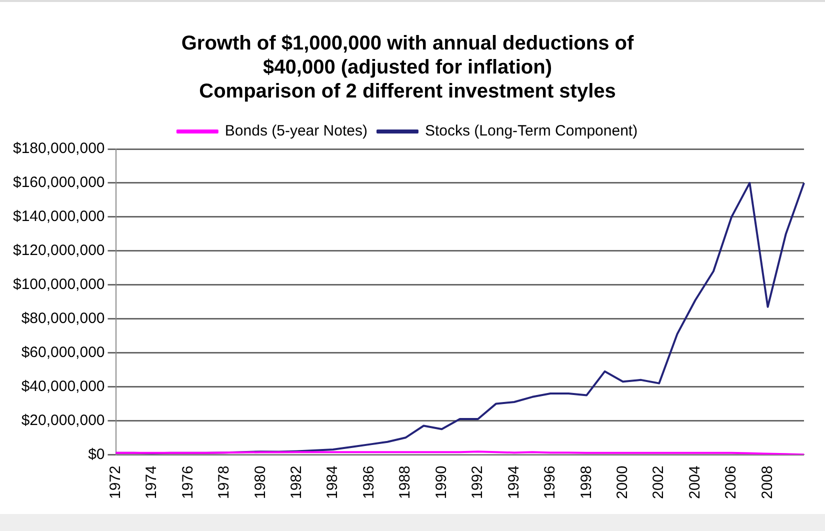  What do you see at coordinates (224, 483) in the screenshot?
I see `x-tick-label: 1978` at bounding box center [224, 483].